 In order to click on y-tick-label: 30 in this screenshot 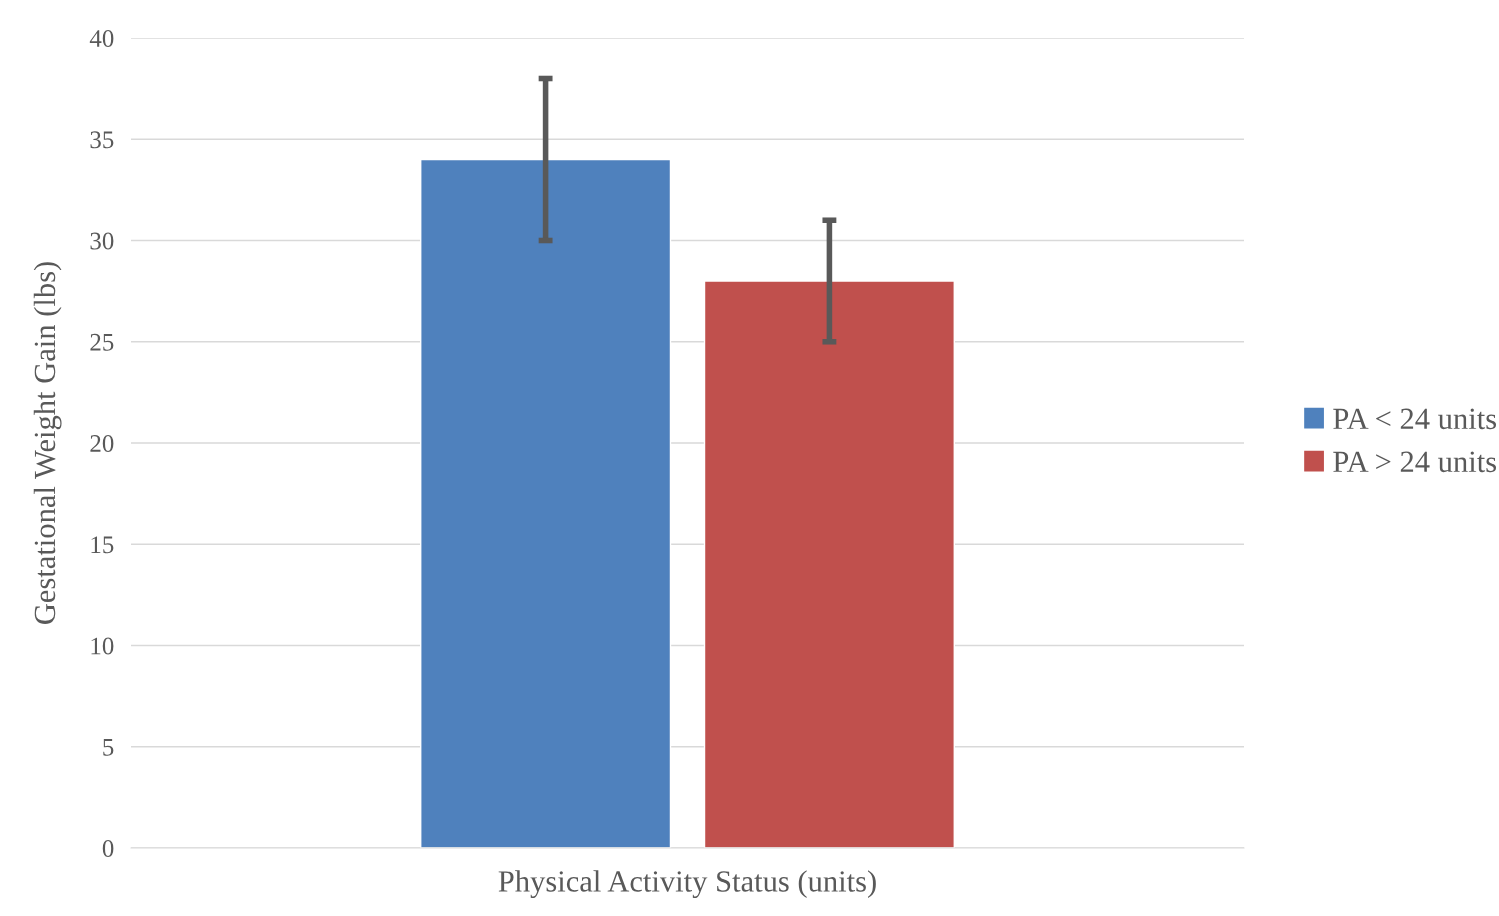, I will do `click(102, 241)`.